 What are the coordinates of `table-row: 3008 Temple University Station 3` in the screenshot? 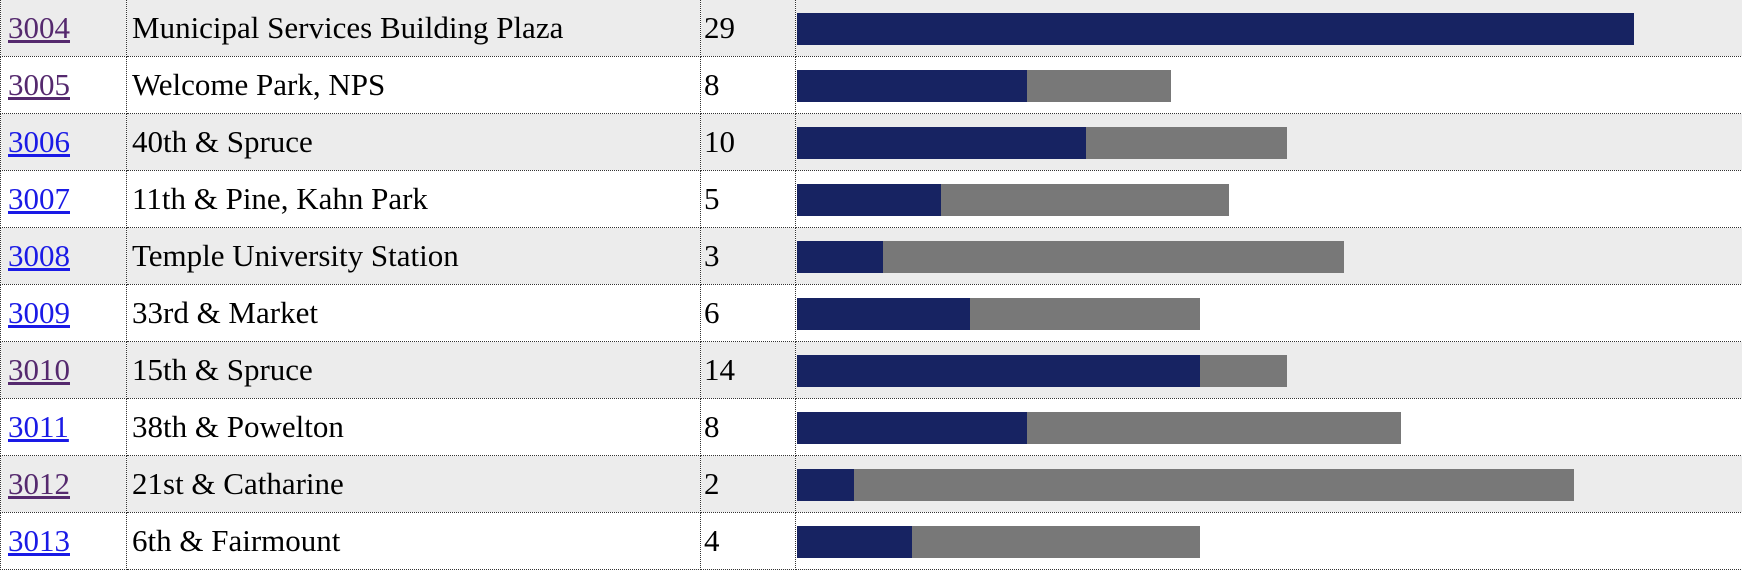 It's located at (871, 256).